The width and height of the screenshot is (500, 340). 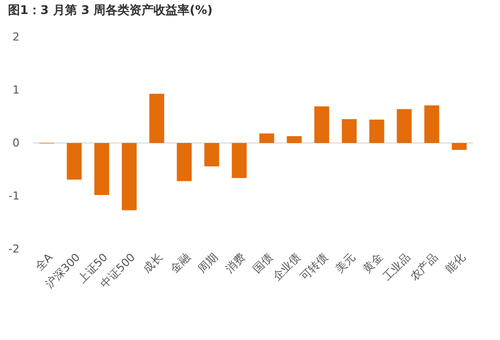 I want to click on x-tick-label: 周期, so click(x=207, y=263).